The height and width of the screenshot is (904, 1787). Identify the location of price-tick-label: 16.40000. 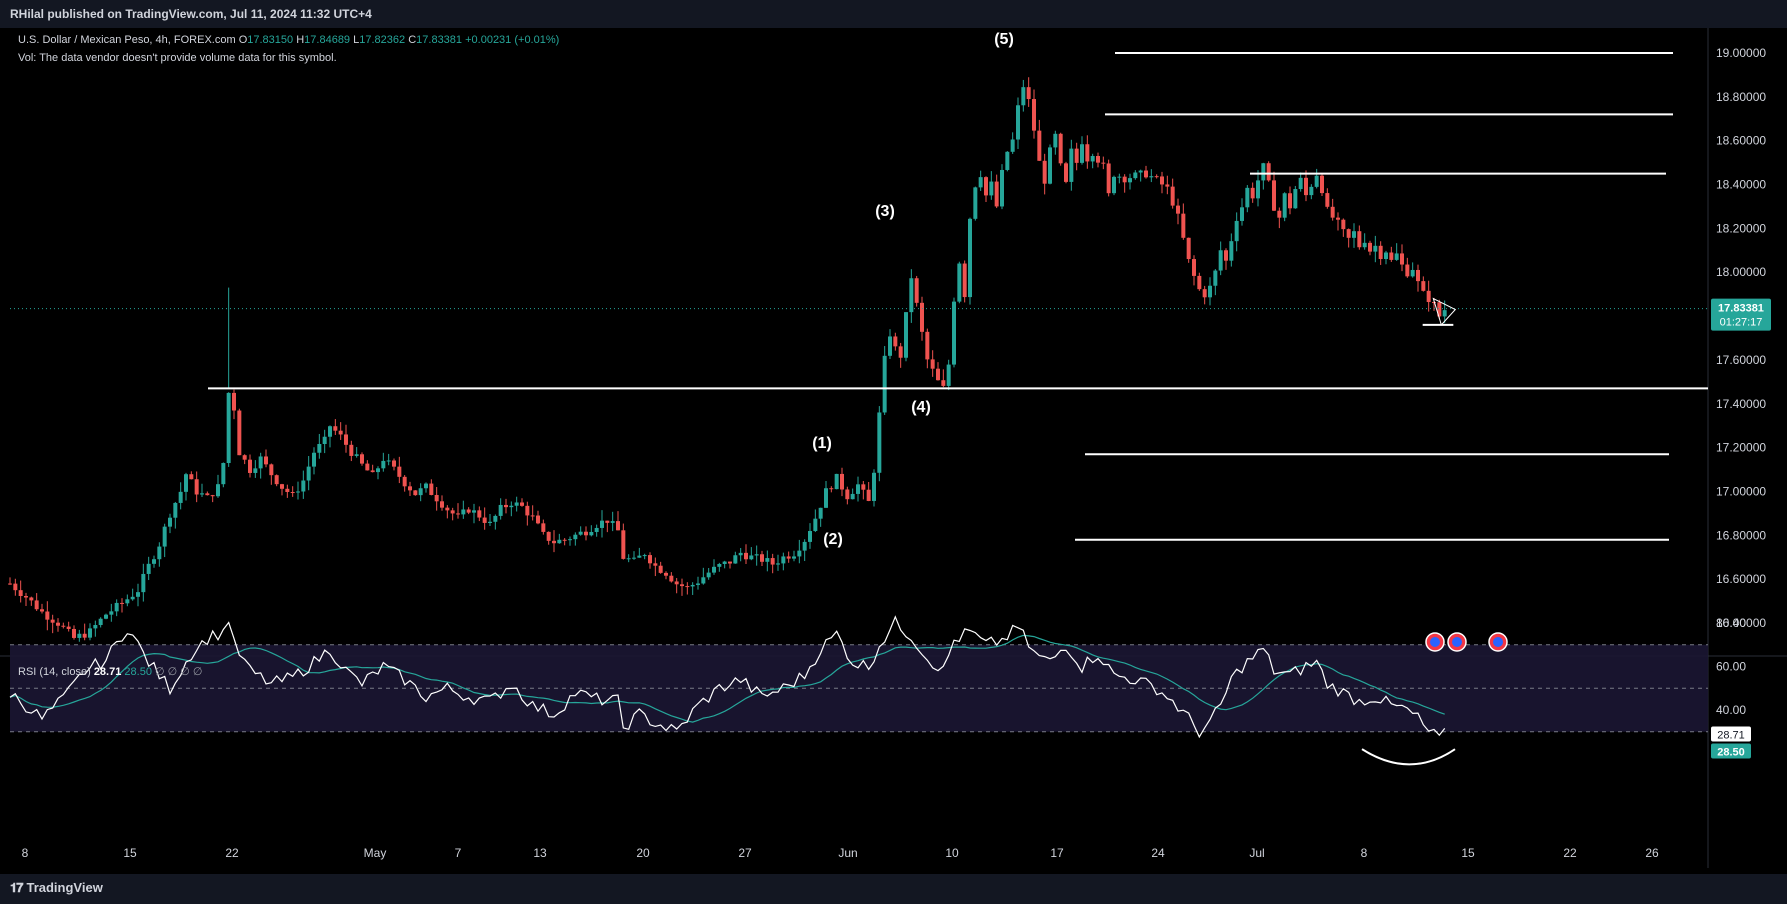
(1741, 623).